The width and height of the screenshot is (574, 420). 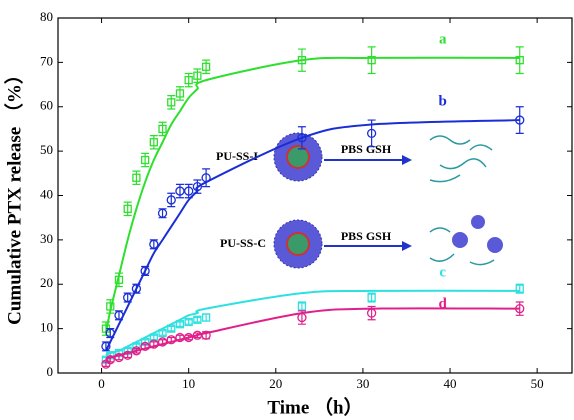 What do you see at coordinates (46, 193) in the screenshot?
I see `y-tick-label: 40` at bounding box center [46, 193].